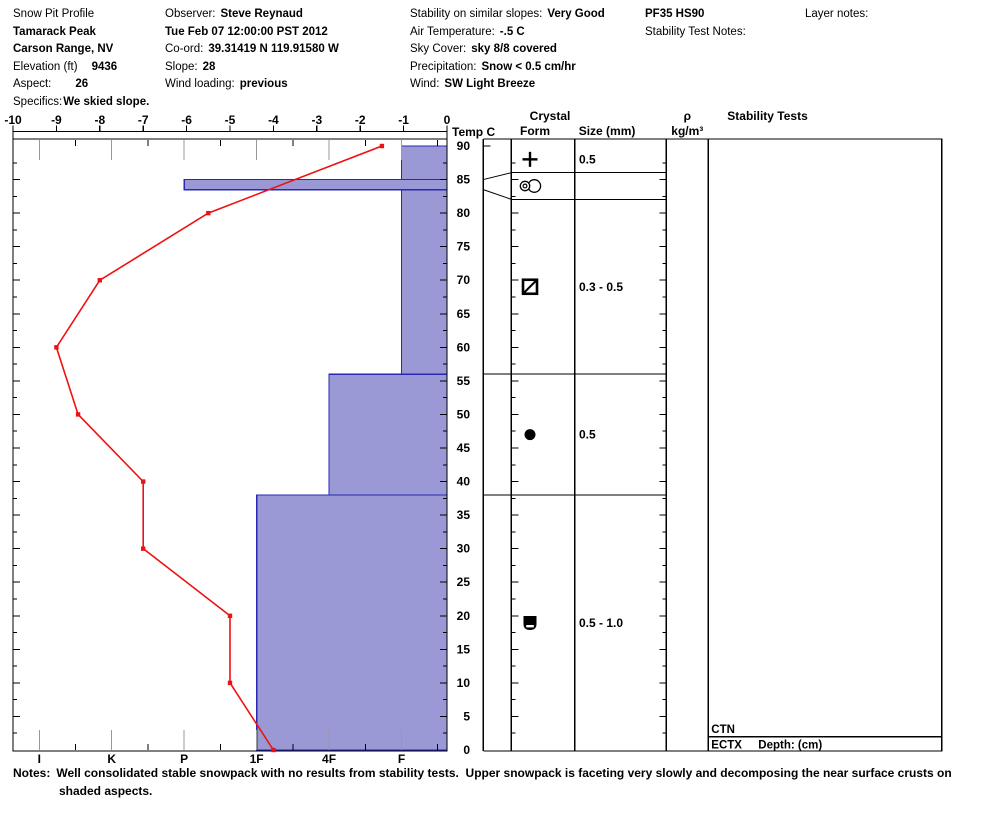  Describe the element at coordinates (360, 120) in the screenshot. I see `temp-tick-label: -2` at that location.